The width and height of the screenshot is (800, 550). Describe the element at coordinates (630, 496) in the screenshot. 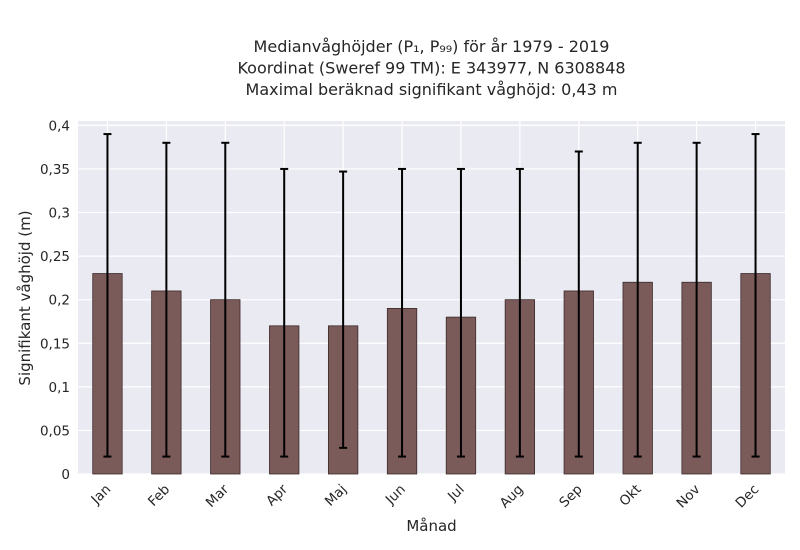

I see `x-tick-label-okt: Okt` at that location.